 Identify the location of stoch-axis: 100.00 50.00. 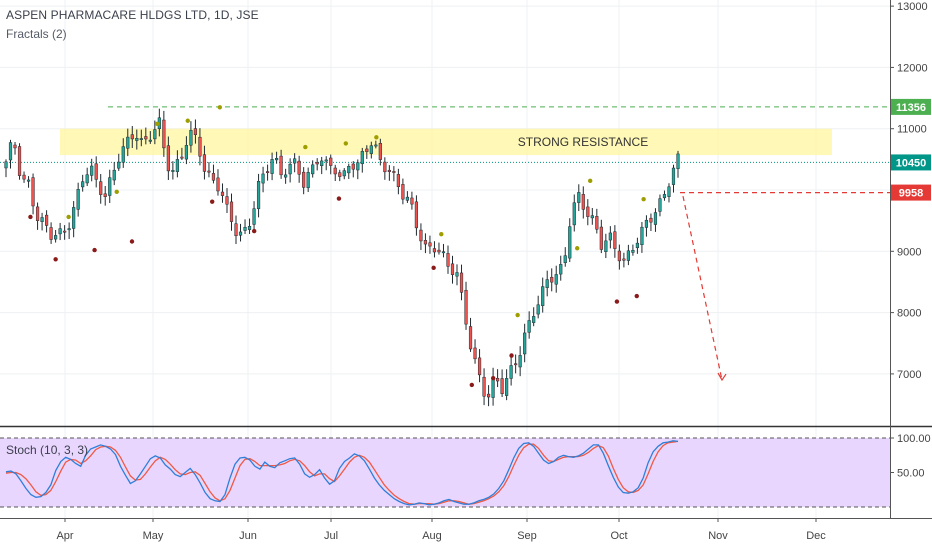
(910, 456).